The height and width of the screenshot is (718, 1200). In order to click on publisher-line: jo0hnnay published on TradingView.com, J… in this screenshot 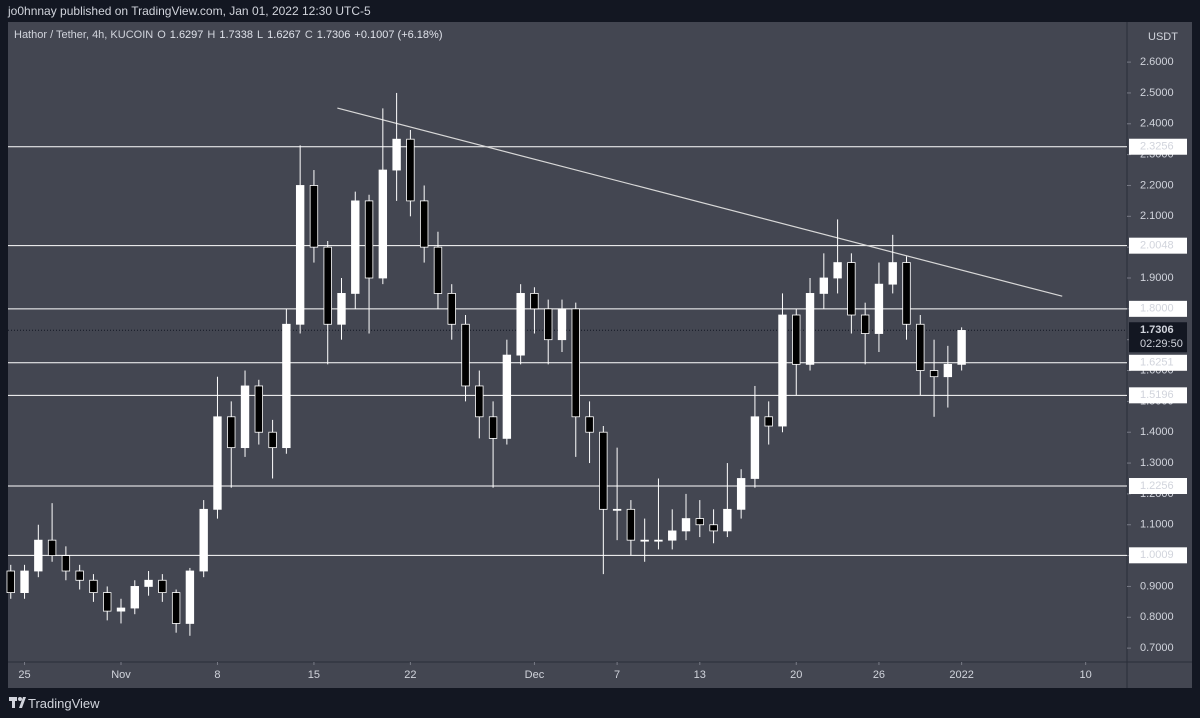, I will do `click(189, 11)`.